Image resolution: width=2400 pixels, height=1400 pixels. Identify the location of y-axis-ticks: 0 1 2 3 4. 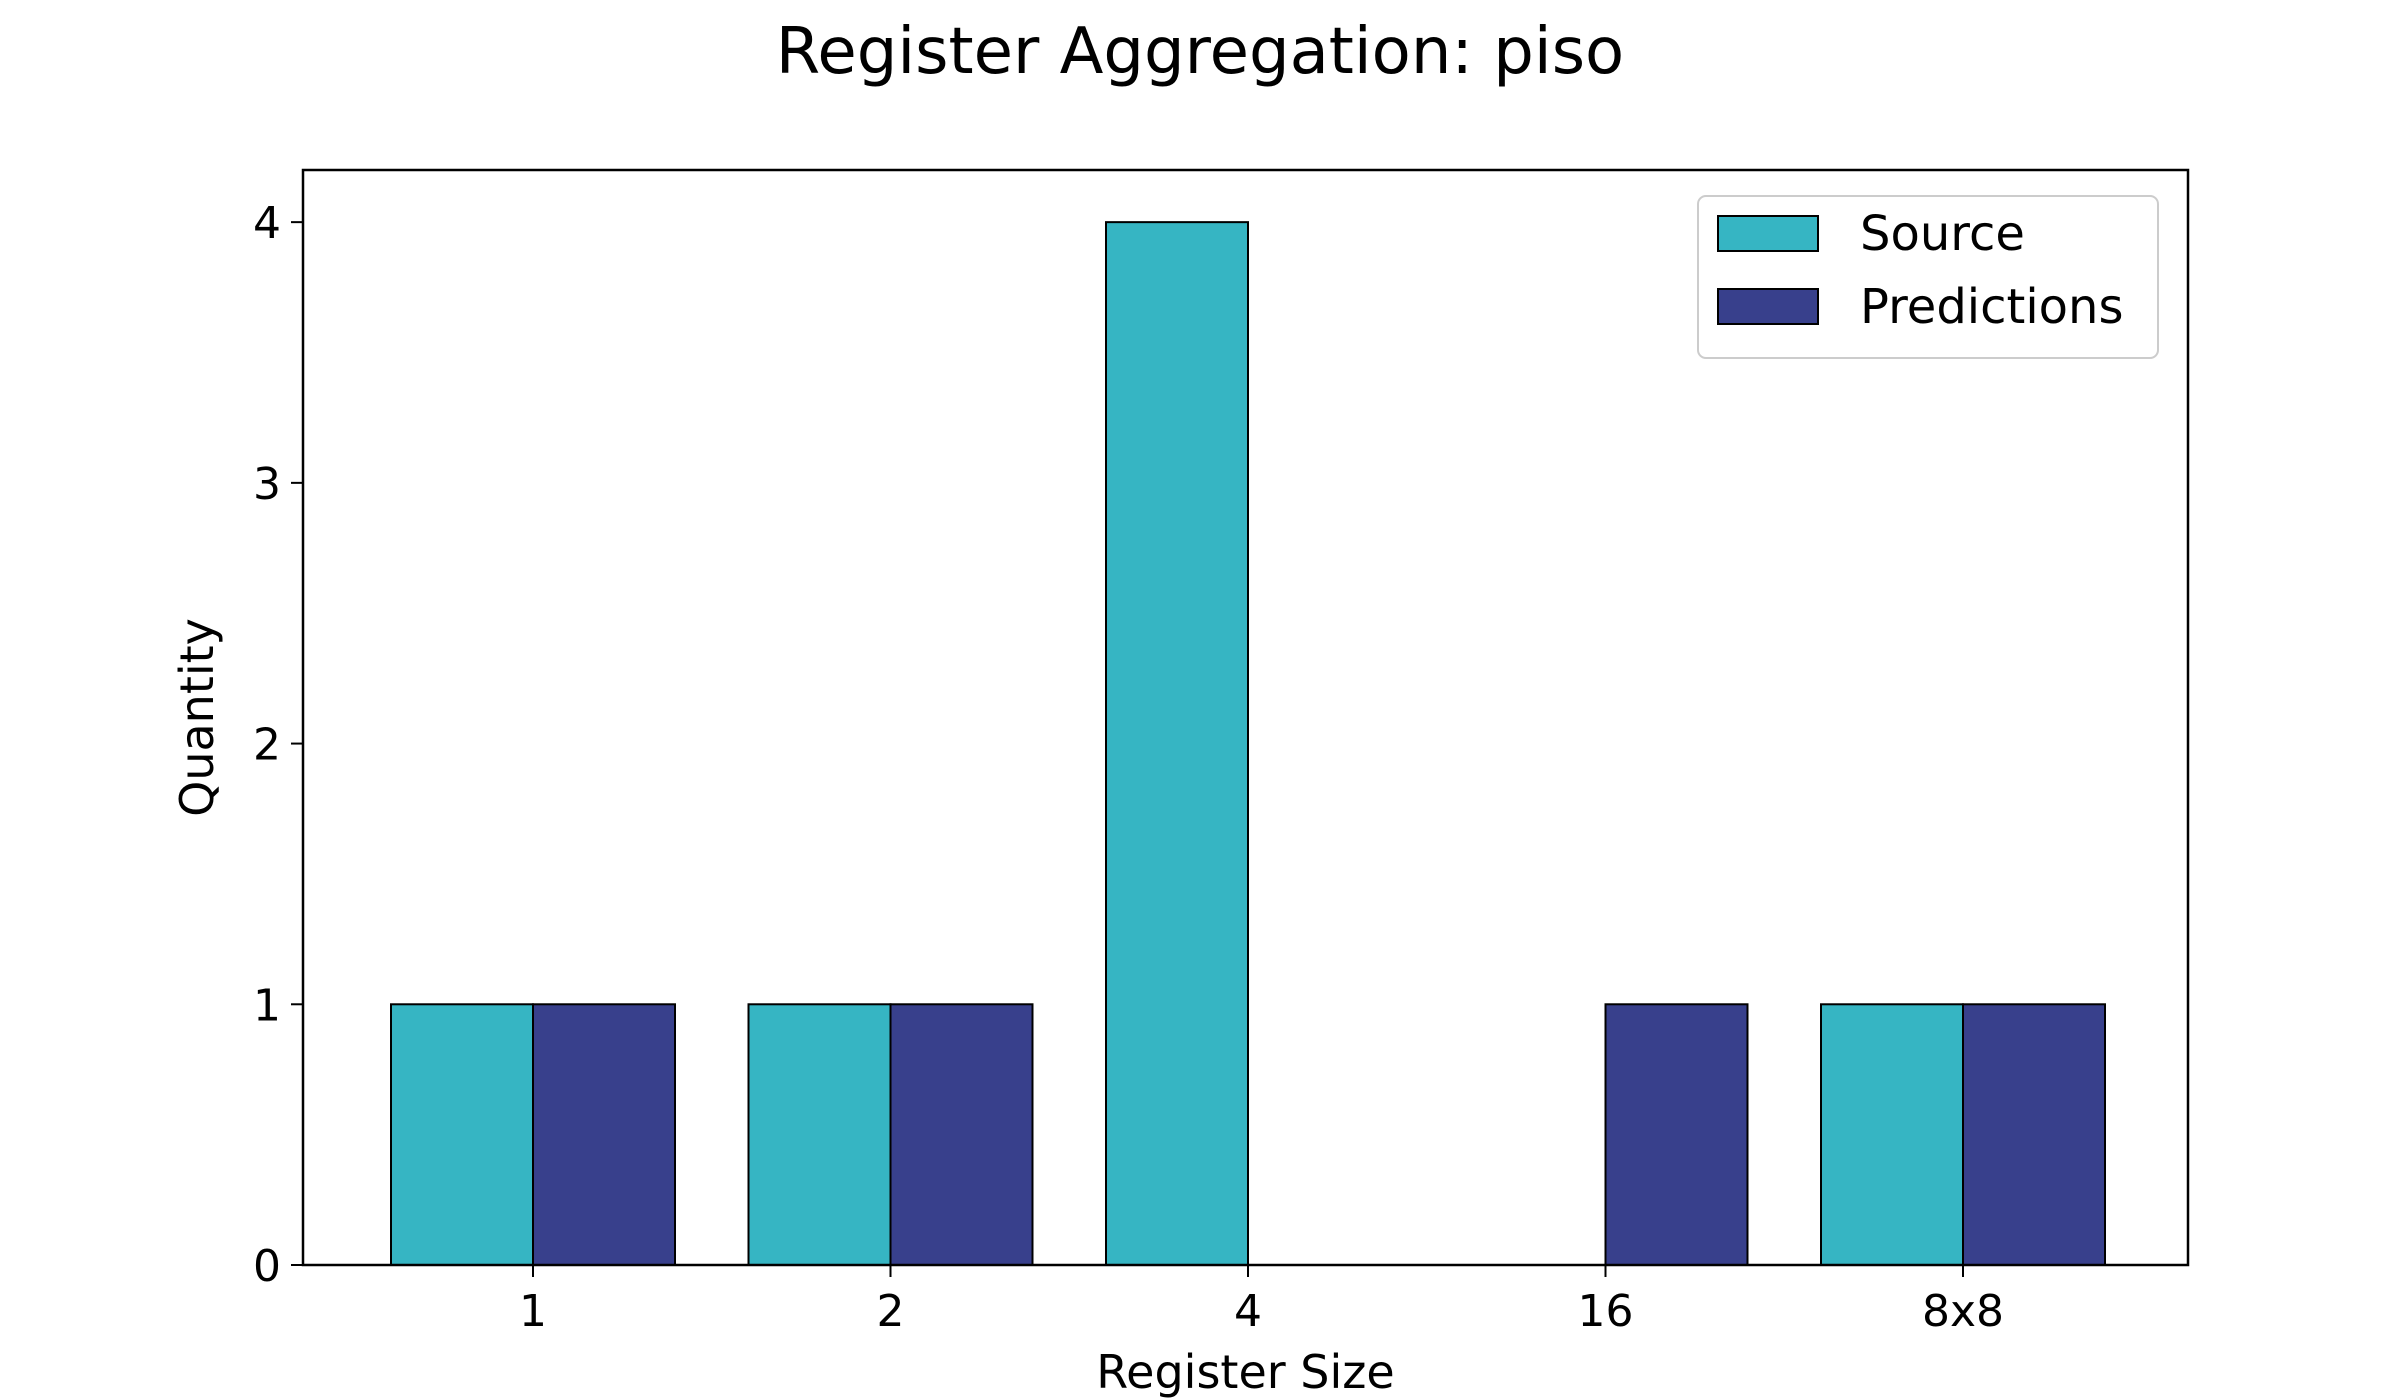
(278, 745).